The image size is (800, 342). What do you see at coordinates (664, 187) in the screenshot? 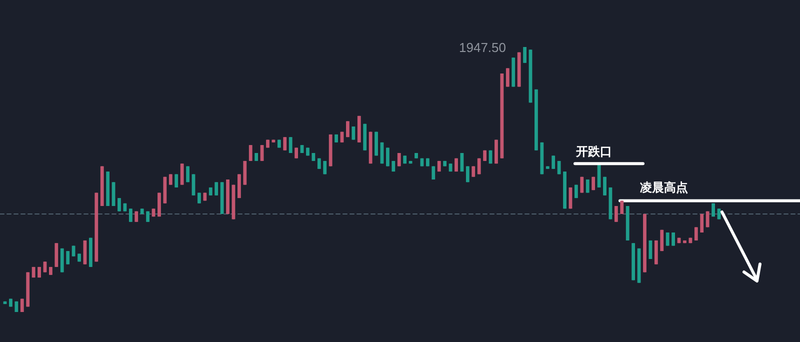
I see `ref-line-label: 凌晨高点` at bounding box center [664, 187].